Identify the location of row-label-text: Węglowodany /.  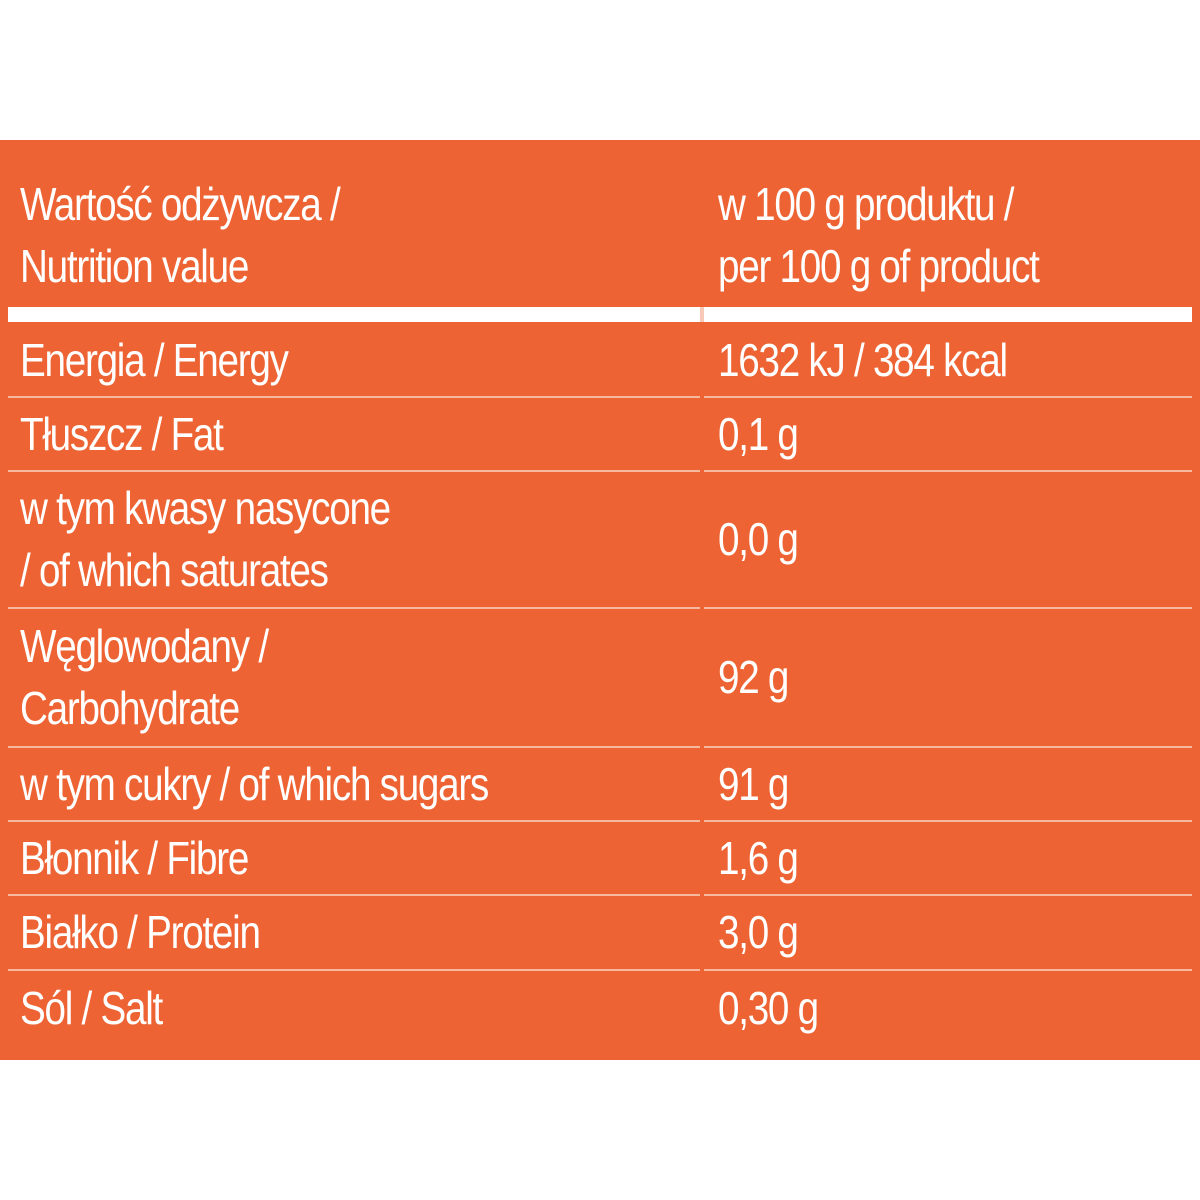
(144, 646).